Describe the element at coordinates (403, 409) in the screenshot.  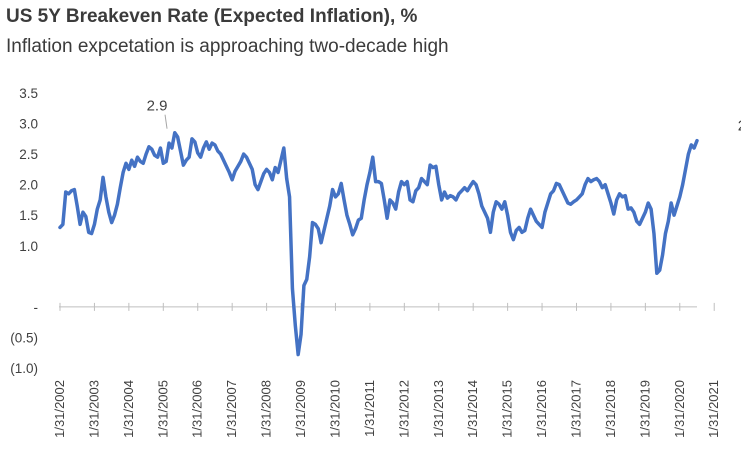
I see `x-tick-label: 1/31/2012` at that location.